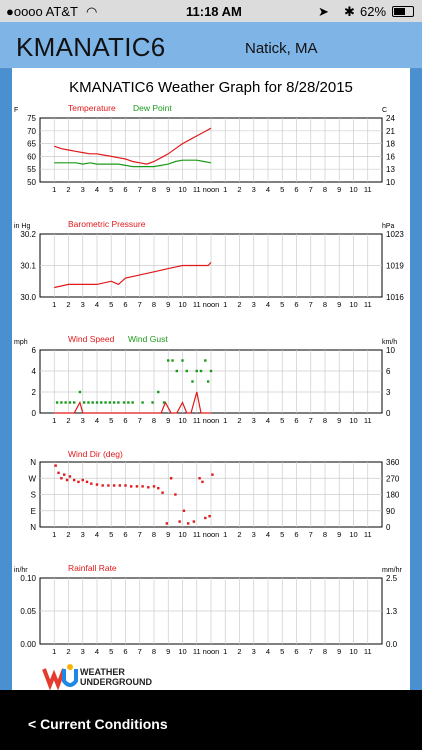 Image resolution: width=422 pixels, height=750 pixels. Describe the element at coordinates (390, 118) in the screenshot. I see `right-tick-label: 24` at that location.